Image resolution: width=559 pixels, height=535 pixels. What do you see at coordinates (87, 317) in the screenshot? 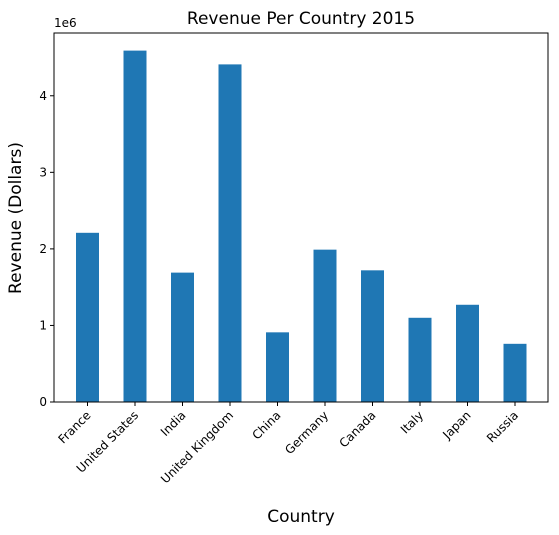
I see `bar-france` at bounding box center [87, 317].